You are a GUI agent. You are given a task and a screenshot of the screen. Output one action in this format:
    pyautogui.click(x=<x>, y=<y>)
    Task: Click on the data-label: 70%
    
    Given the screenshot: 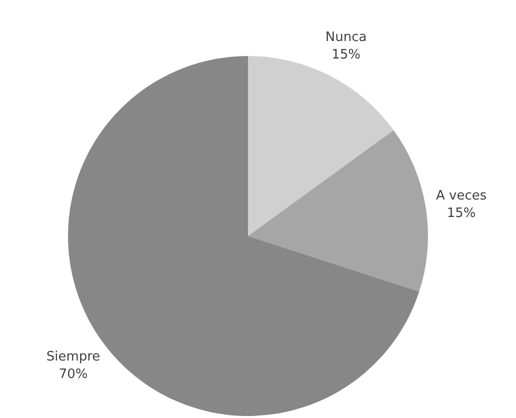 What is the action you would take?
    pyautogui.click(x=73, y=374)
    